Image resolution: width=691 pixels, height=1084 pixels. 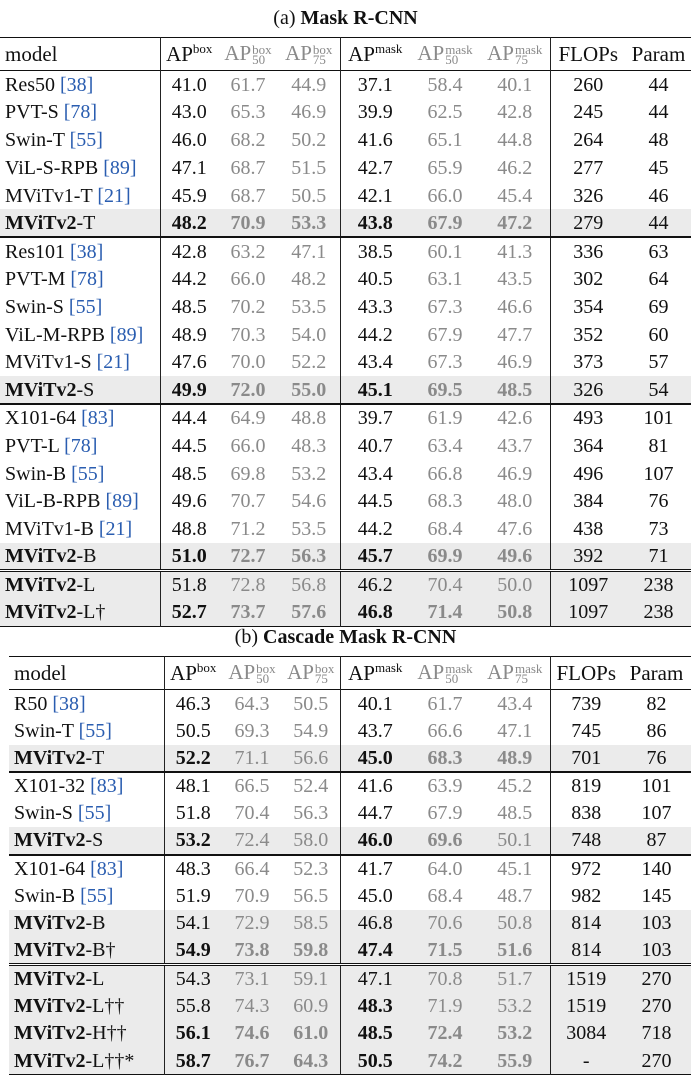 What do you see at coordinates (515, 473) in the screenshot?
I see `ap-mask-75-cell: 46.9` at bounding box center [515, 473].